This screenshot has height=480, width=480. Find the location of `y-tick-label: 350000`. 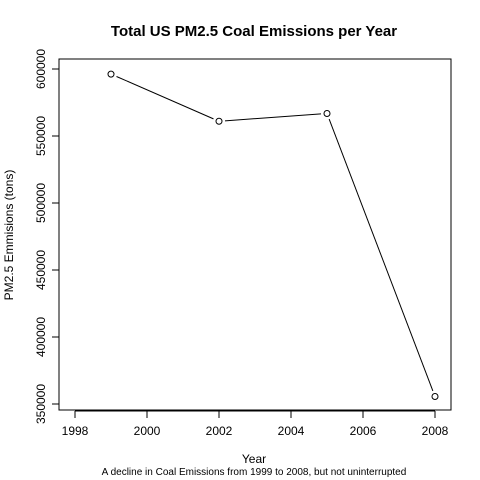

y-tick-label: 350000 is located at coordinates (41, 404).